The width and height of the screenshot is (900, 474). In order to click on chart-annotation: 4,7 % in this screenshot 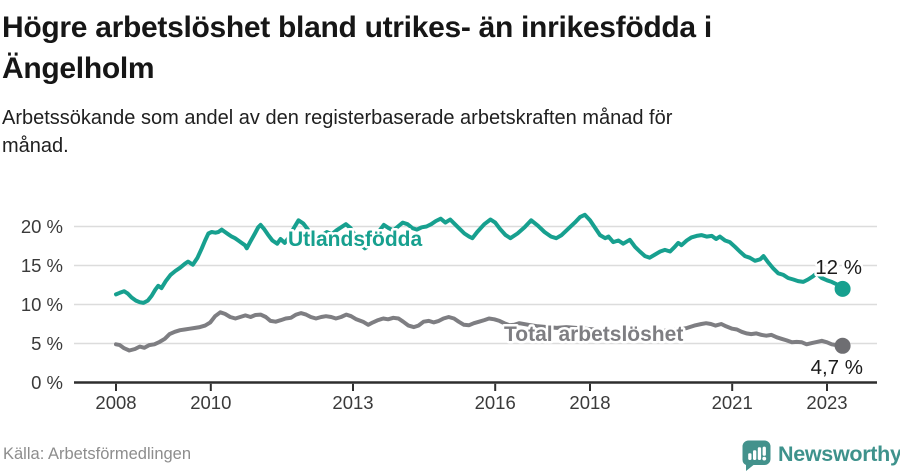, I will do `click(837, 367)`.